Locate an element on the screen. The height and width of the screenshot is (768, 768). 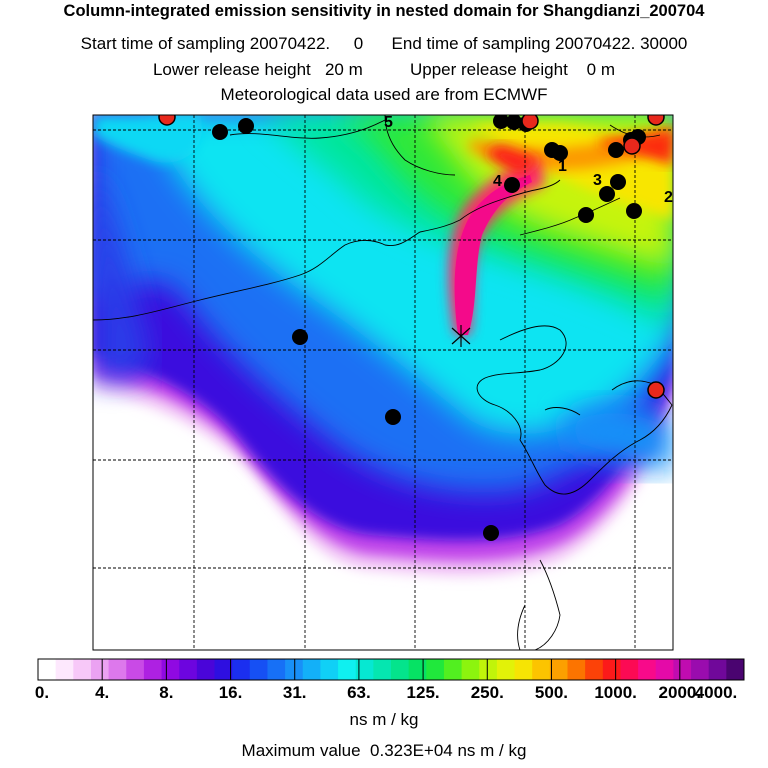
colorbar-cells is located at coordinates (391, 669).